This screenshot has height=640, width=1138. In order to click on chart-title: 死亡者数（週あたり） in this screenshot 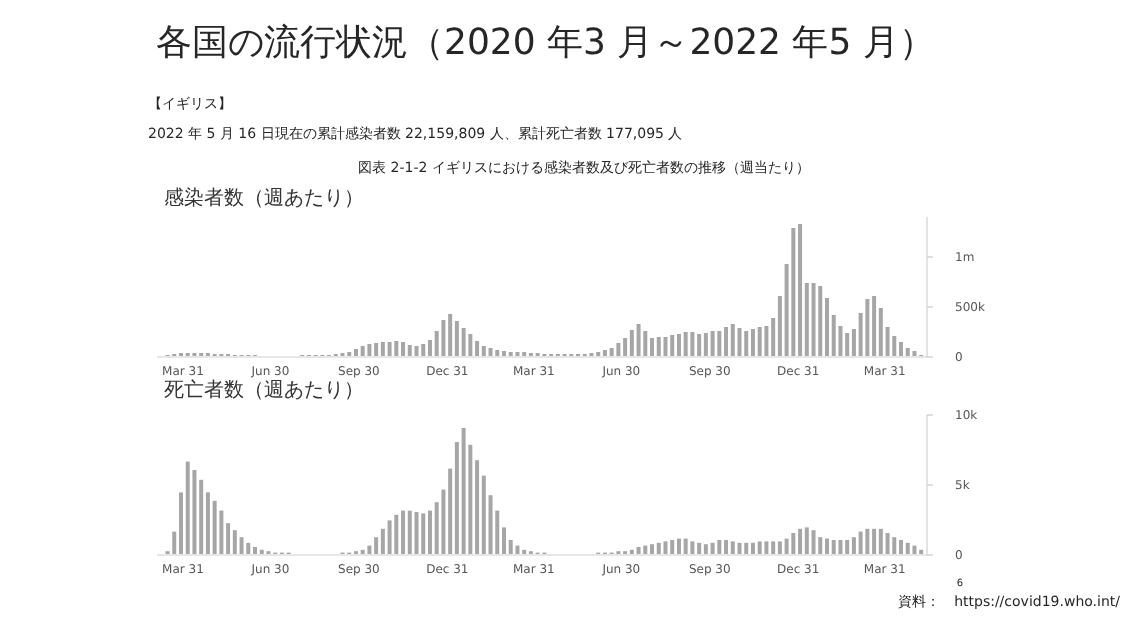, I will do `click(264, 390)`.